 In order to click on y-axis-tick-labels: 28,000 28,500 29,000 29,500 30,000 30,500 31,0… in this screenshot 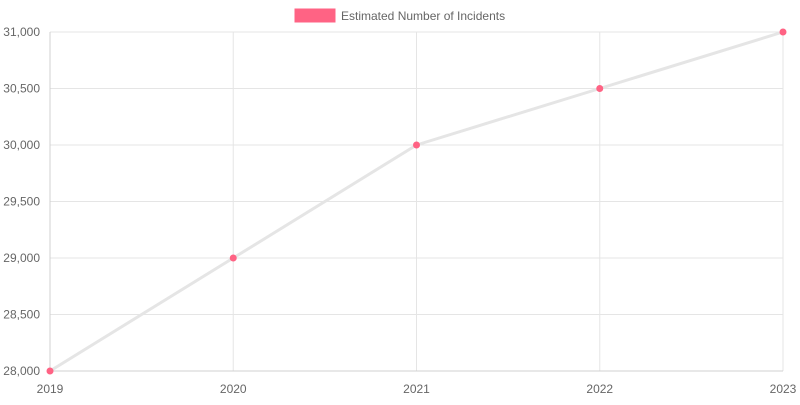, I will do `click(21, 201)`.